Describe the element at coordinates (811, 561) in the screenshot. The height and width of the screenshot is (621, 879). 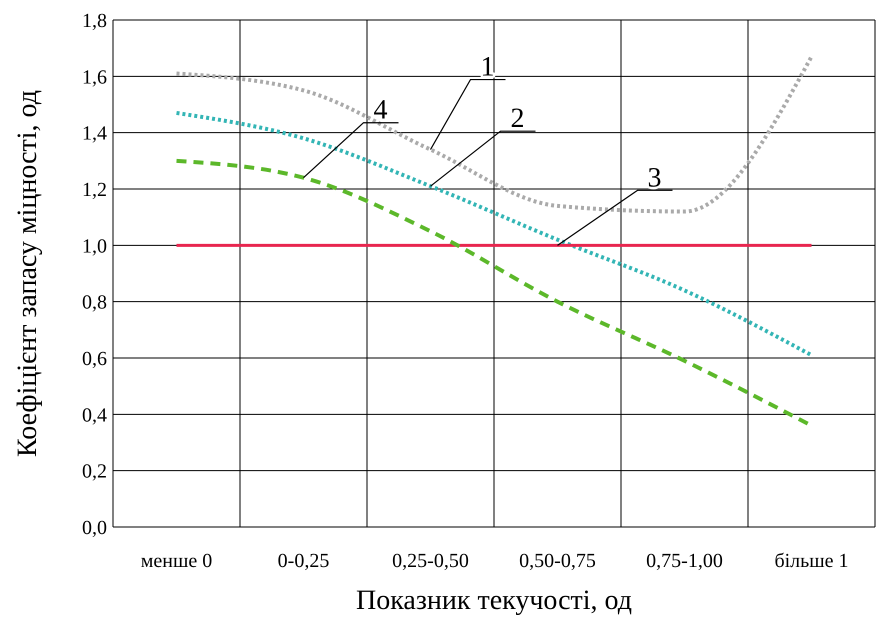
I see `x-tick-label: більше 1` at that location.